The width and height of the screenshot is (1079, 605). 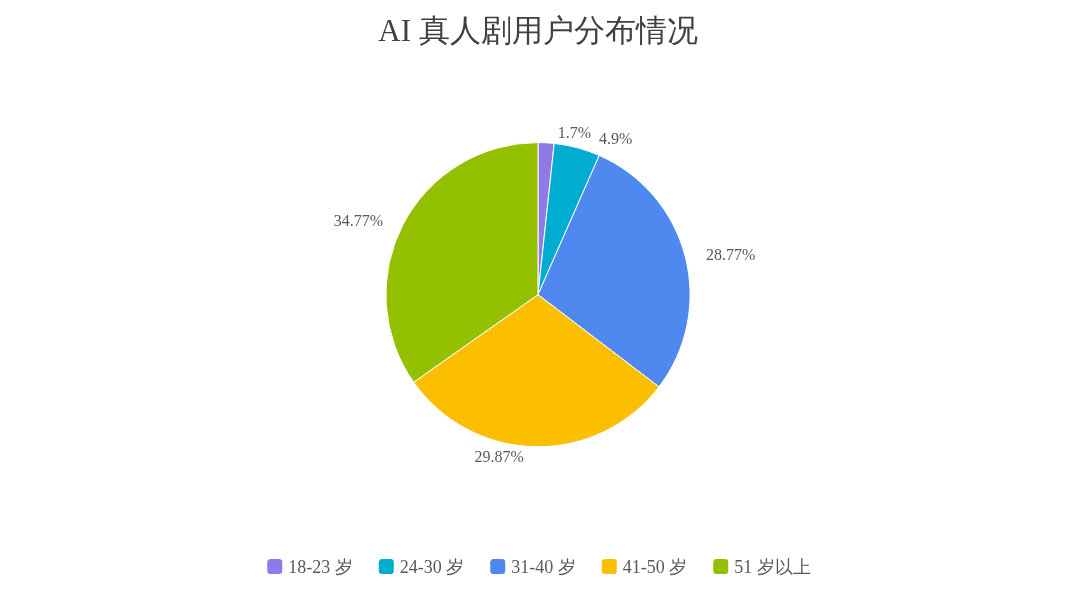 What do you see at coordinates (358, 220) in the screenshot?
I see `data-label: 34.77%` at bounding box center [358, 220].